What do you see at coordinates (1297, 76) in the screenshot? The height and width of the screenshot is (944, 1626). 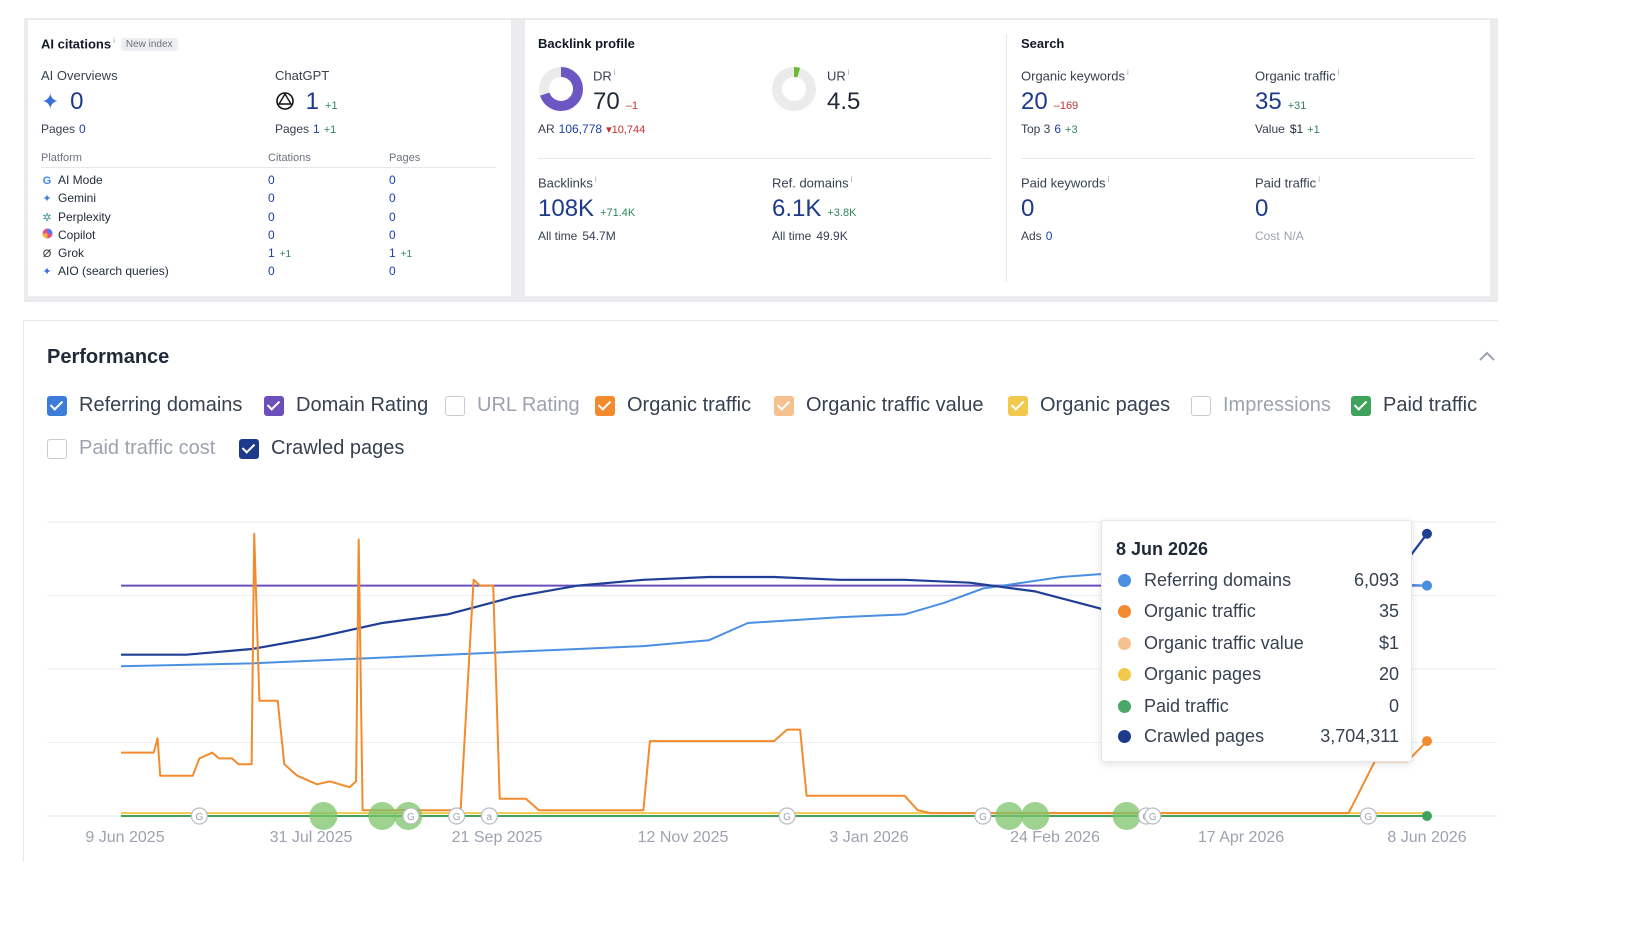 I see `organic-traffic-label: Organic traffic i` at bounding box center [1297, 76].